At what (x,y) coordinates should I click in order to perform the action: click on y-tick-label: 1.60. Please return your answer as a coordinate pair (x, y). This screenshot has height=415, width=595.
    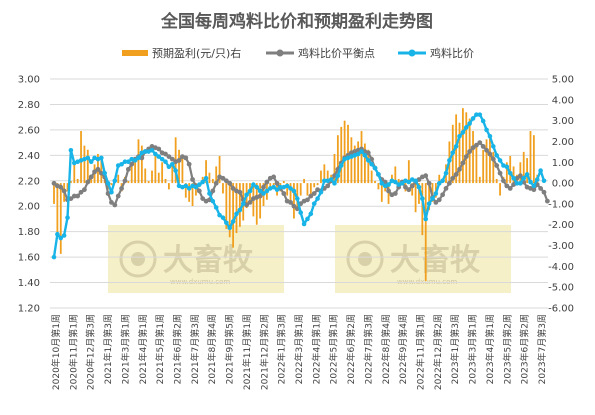
    Looking at the image, I should click on (29, 258).